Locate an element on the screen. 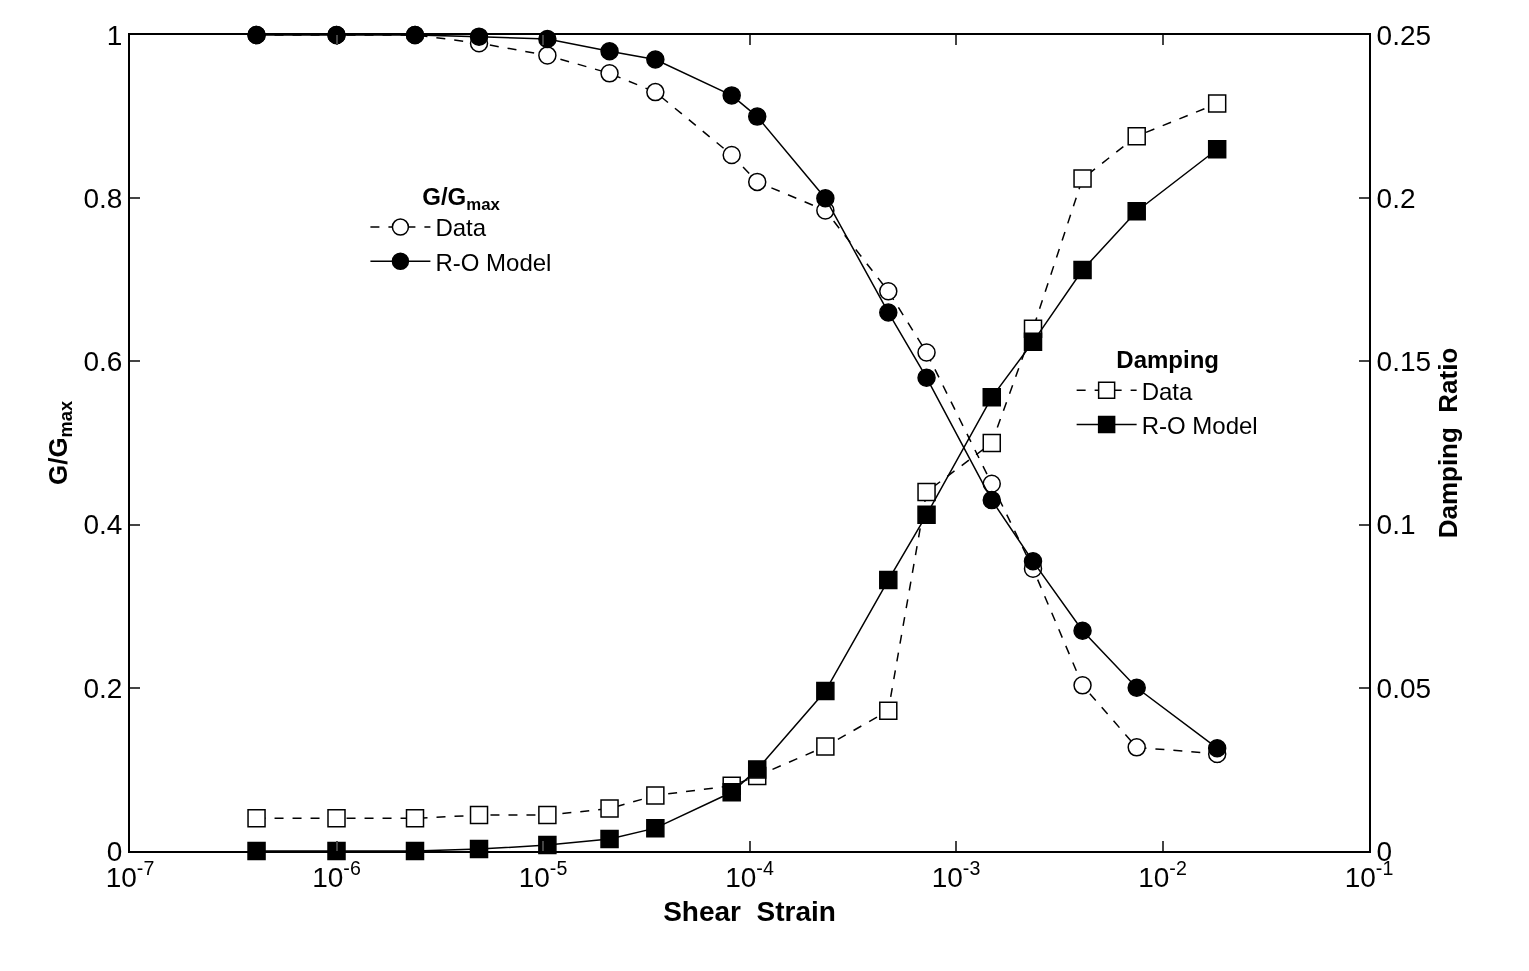 This screenshot has height=971, width=1529. x-tick-label: 10$^{-5}$ is located at coordinates (543, 874).